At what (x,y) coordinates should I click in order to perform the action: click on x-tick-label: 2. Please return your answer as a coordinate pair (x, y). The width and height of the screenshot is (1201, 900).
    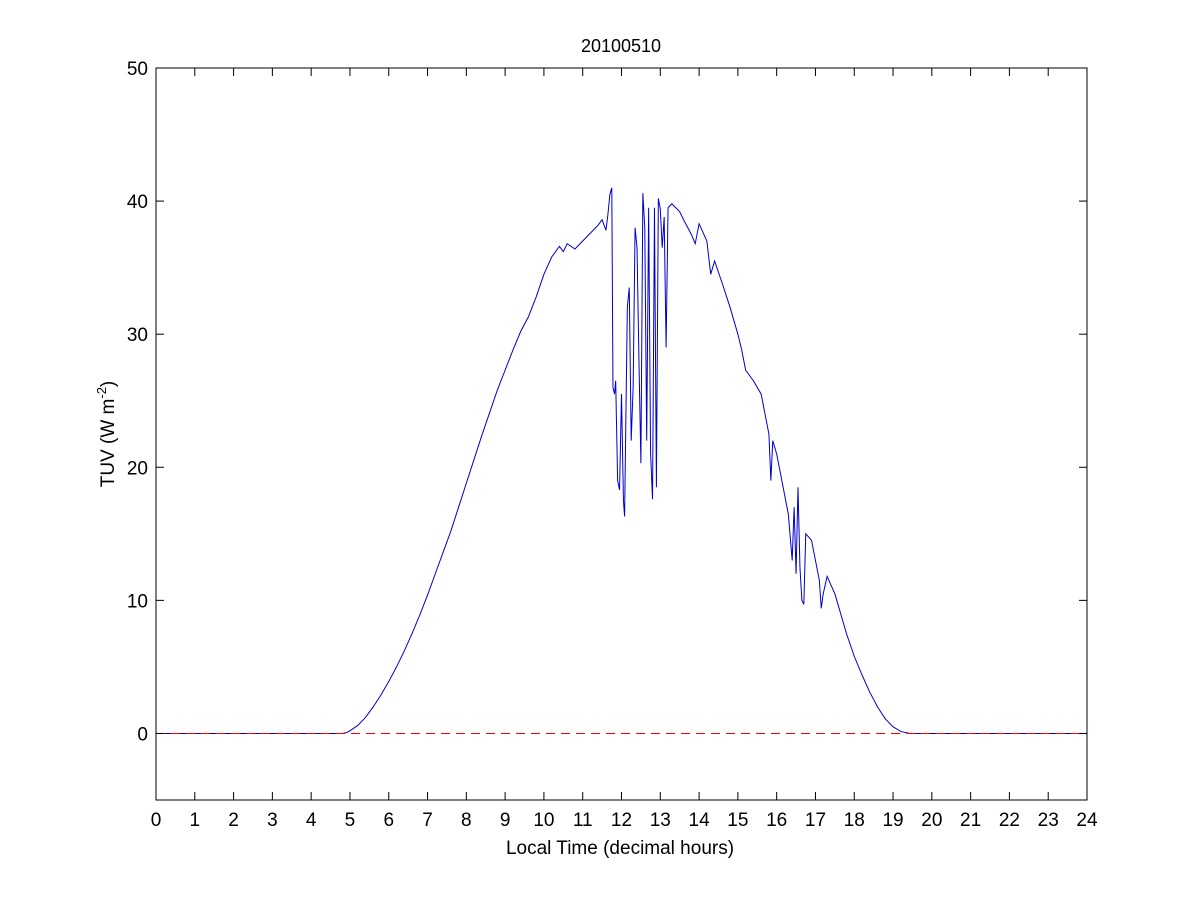
    Looking at the image, I should click on (233, 820).